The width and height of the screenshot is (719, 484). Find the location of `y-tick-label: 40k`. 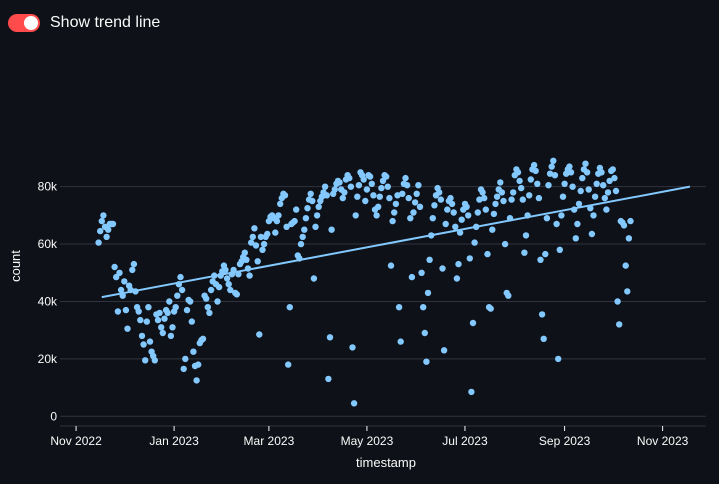

y-tick-label: 40k is located at coordinates (48, 301).